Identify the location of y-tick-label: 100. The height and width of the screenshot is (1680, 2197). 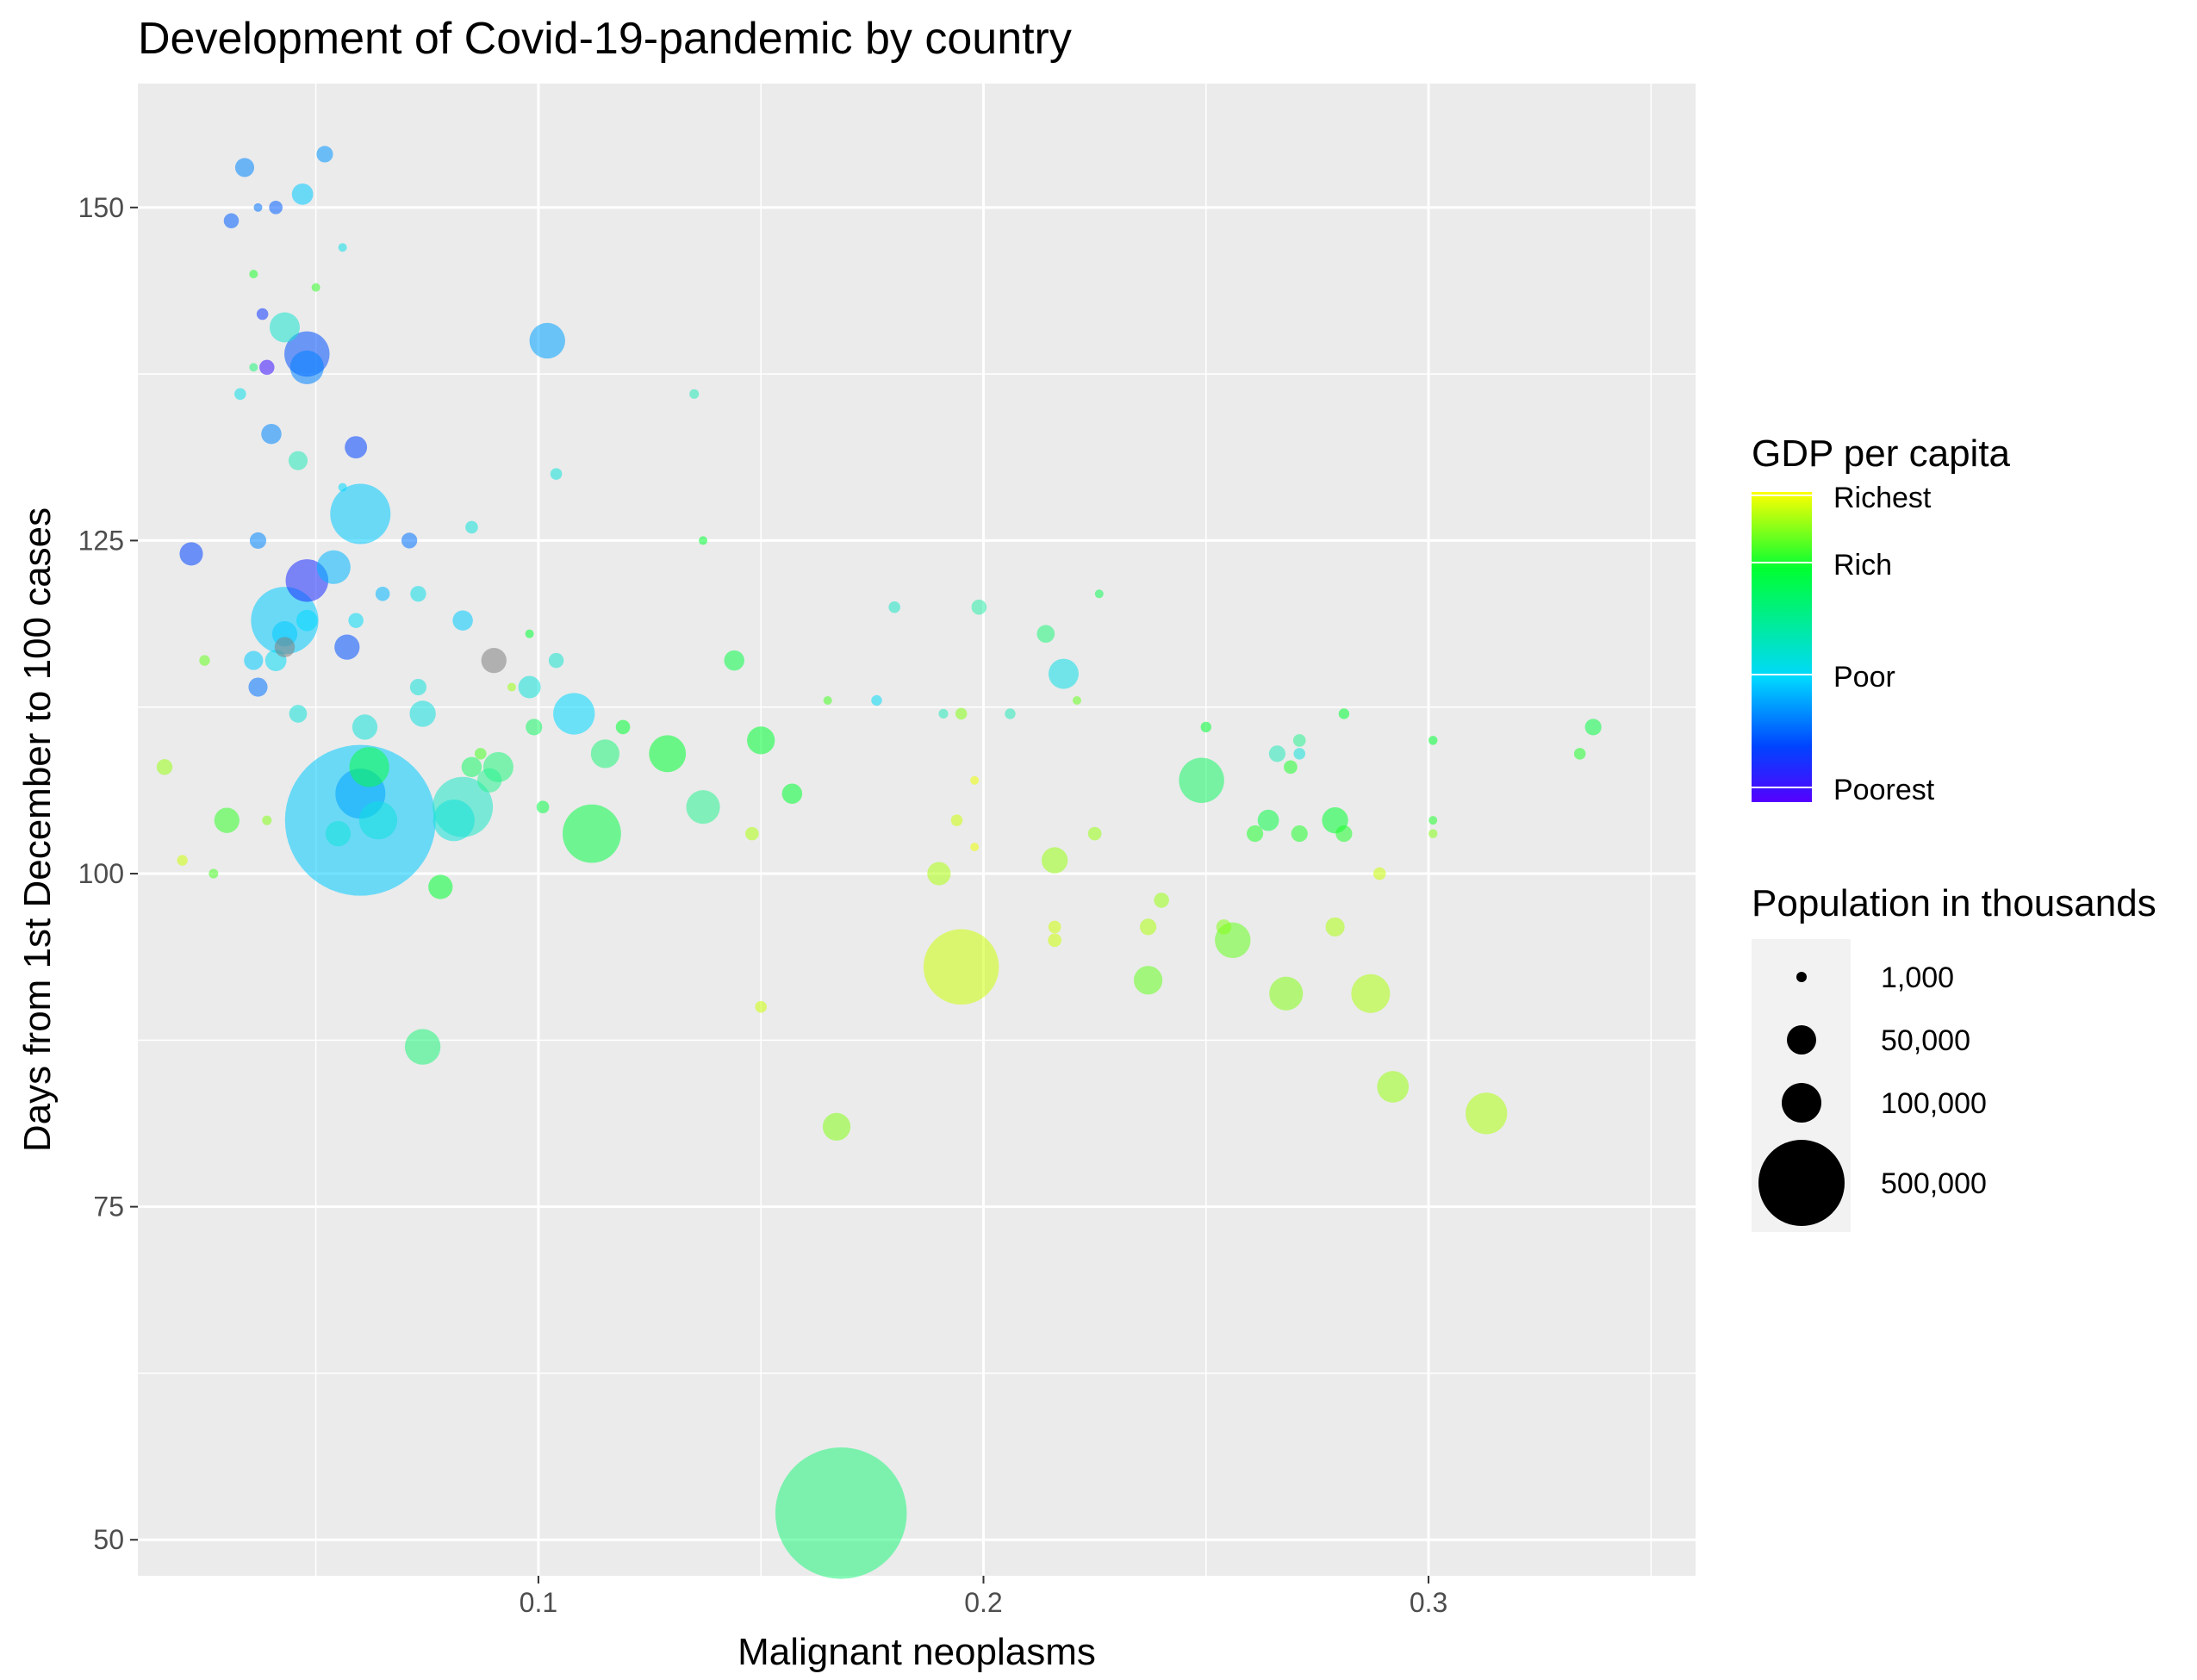
(101, 874).